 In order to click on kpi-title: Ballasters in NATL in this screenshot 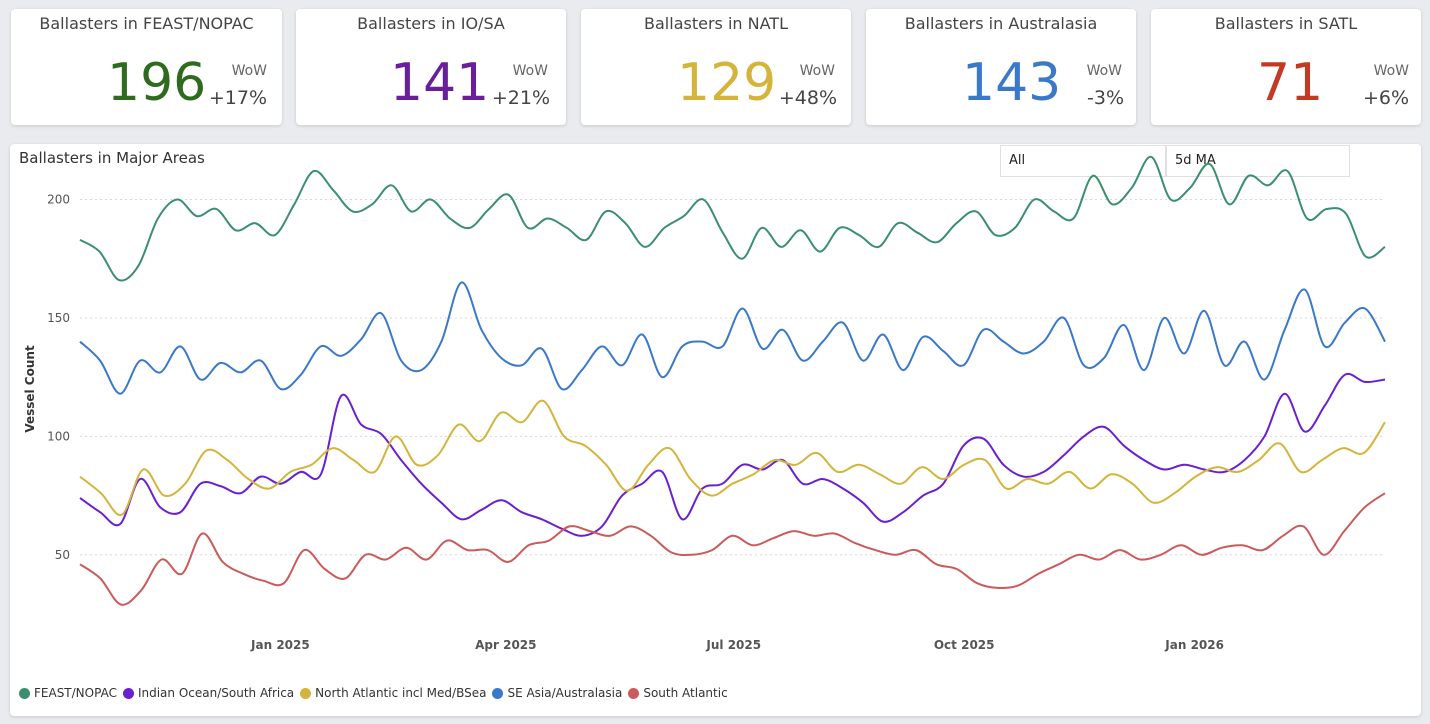, I will do `click(716, 23)`.